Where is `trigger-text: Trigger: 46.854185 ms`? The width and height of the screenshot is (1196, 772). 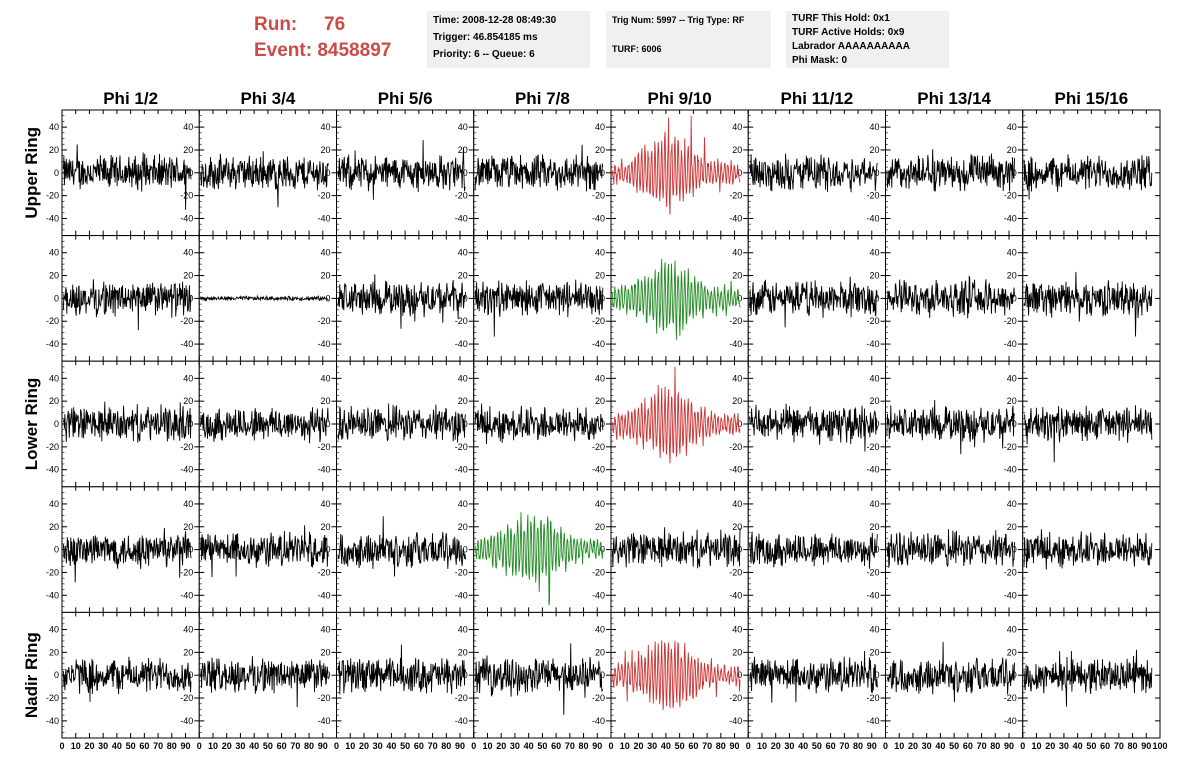
trigger-text: Trigger: 46.854185 ms is located at coordinates (485, 37).